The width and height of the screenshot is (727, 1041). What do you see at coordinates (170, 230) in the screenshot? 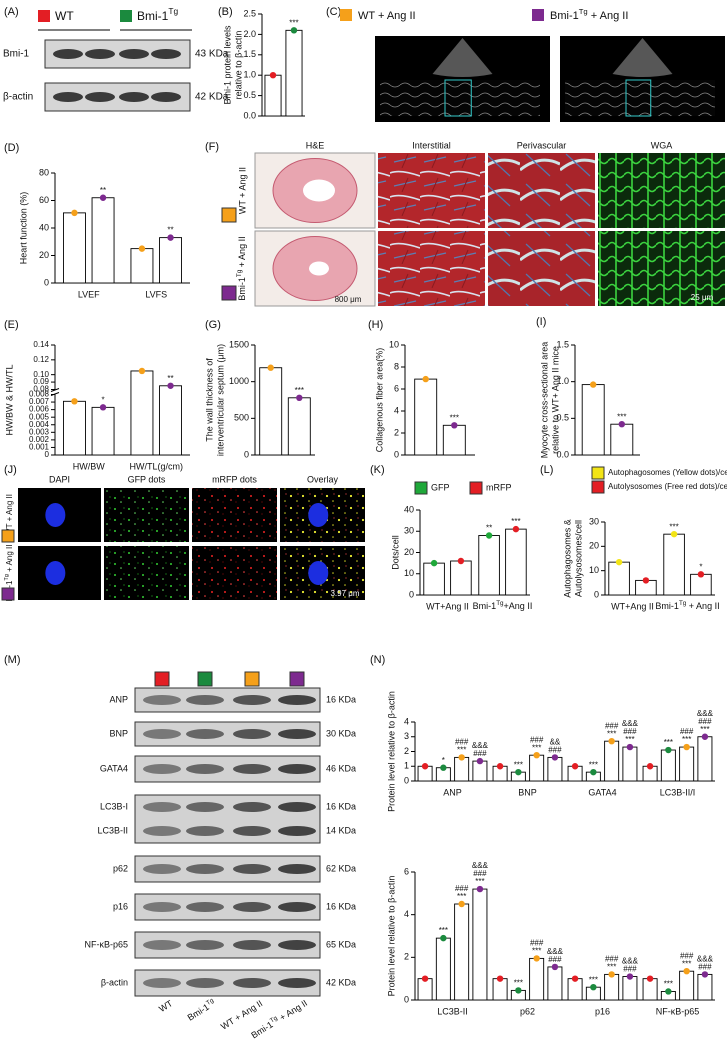
I see `significance-label: **` at bounding box center [170, 230].